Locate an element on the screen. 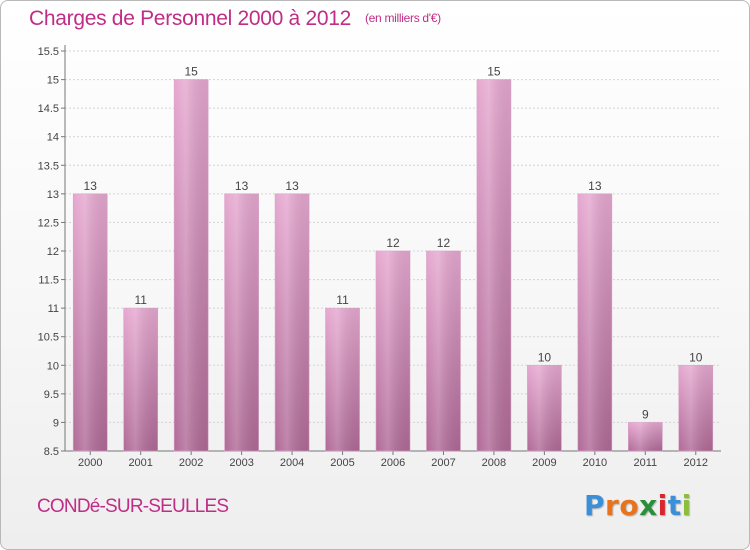 The height and width of the screenshot is (550, 750). logo-letter: x is located at coordinates (648, 505).